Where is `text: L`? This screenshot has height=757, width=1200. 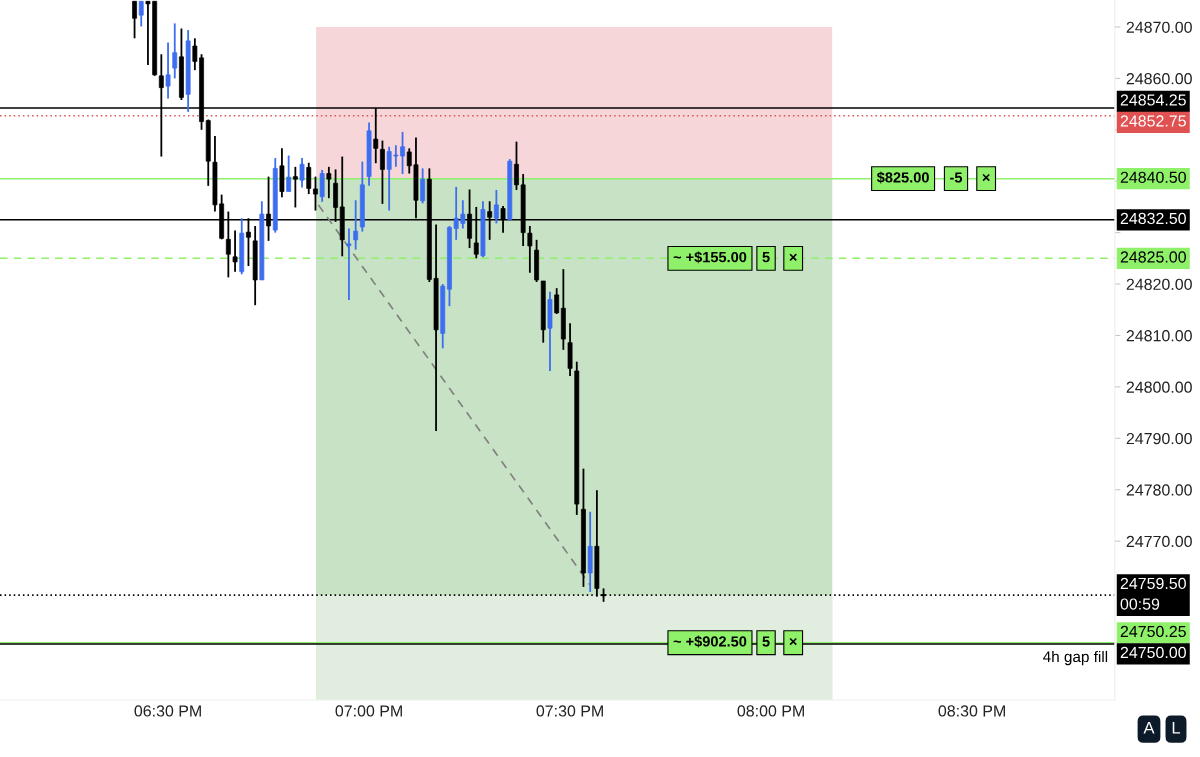
text: L is located at coordinates (1176, 728).